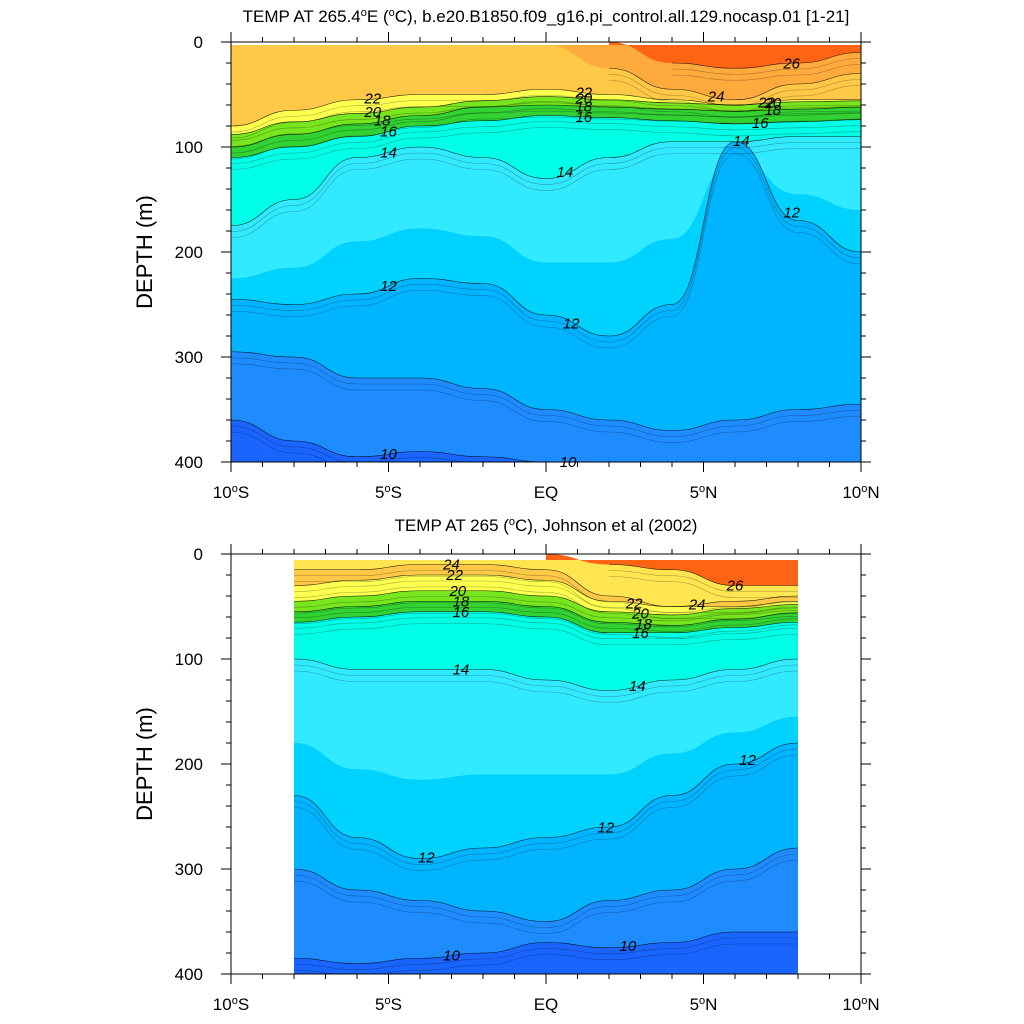 The height and width of the screenshot is (1024, 1024). What do you see at coordinates (546, 441) in the screenshot?
I see `band-t10b` at bounding box center [546, 441].